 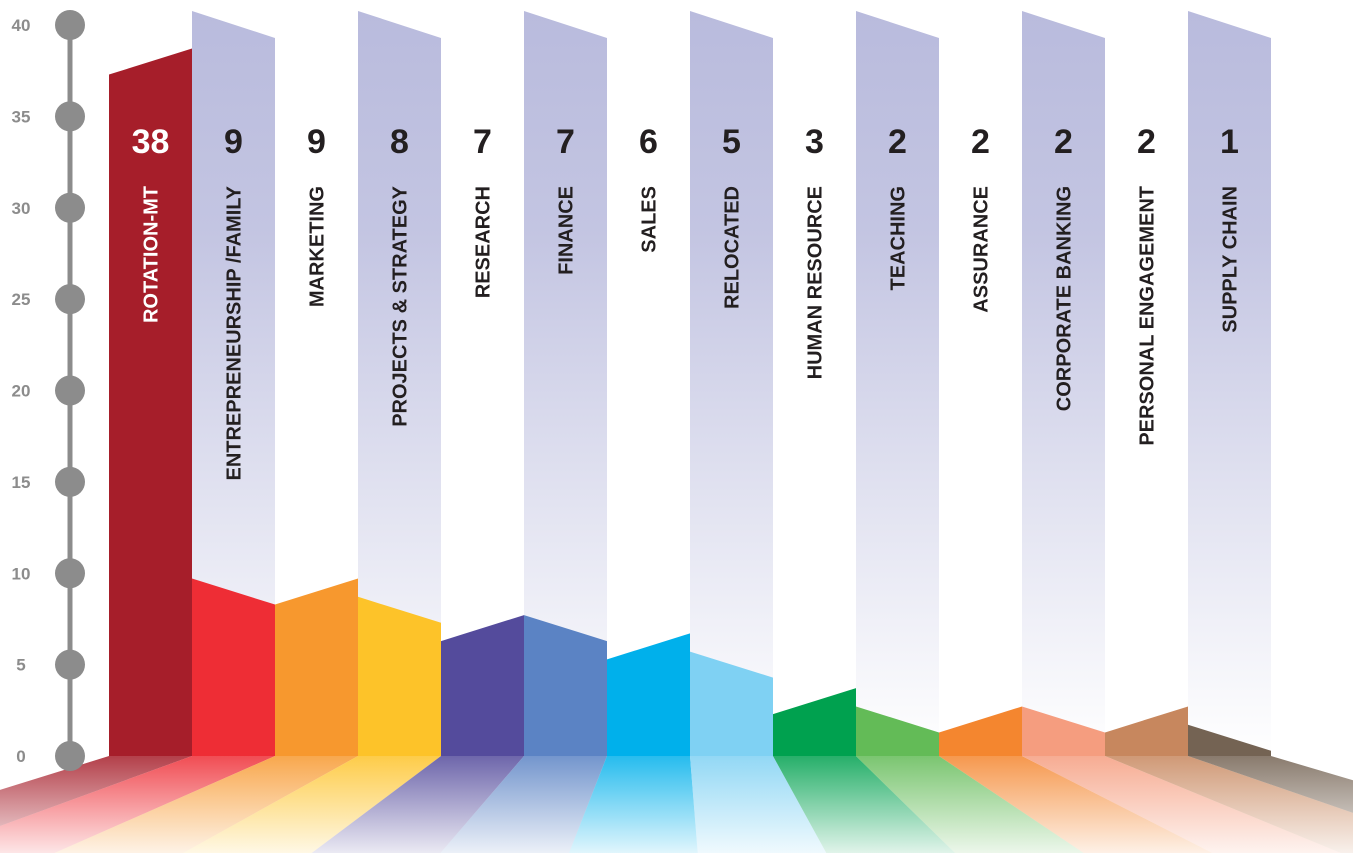 What do you see at coordinates (758, 804) in the screenshot?
I see `floor-relocated` at bounding box center [758, 804].